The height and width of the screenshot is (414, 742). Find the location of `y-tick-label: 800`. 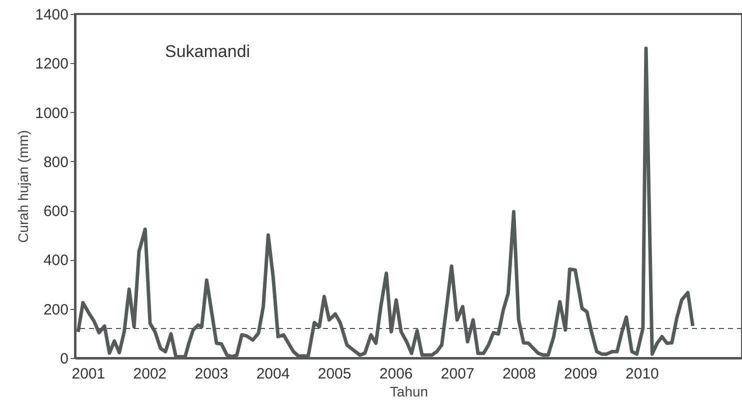

y-tick-label: 800 is located at coordinates (55, 162).